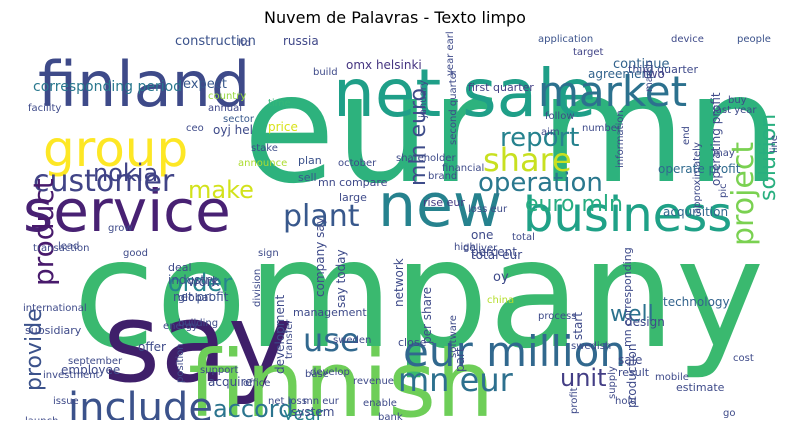 The height and width of the screenshot is (427, 790). I want to click on word-40: continue, so click(641, 64).